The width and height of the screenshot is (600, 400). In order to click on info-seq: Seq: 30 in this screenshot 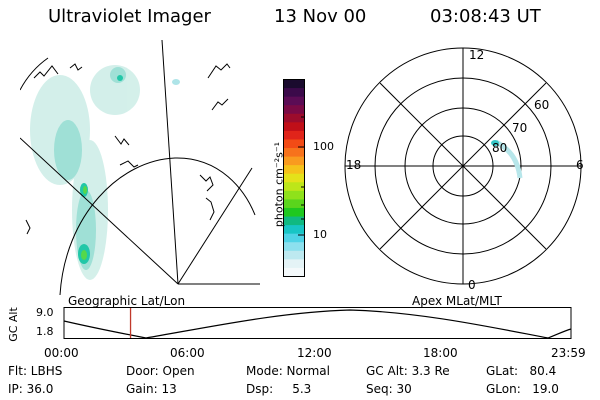, I will do `click(389, 389)`.